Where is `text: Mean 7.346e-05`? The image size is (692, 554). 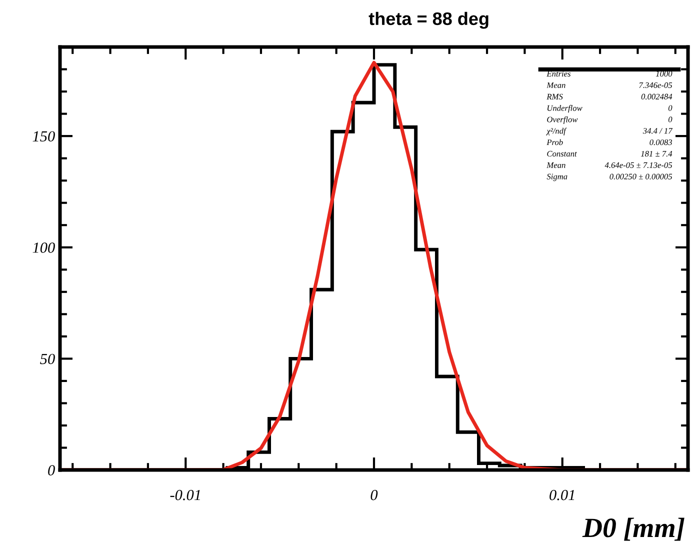
text: Mean 7.346e-05 is located at coordinates (609, 85).